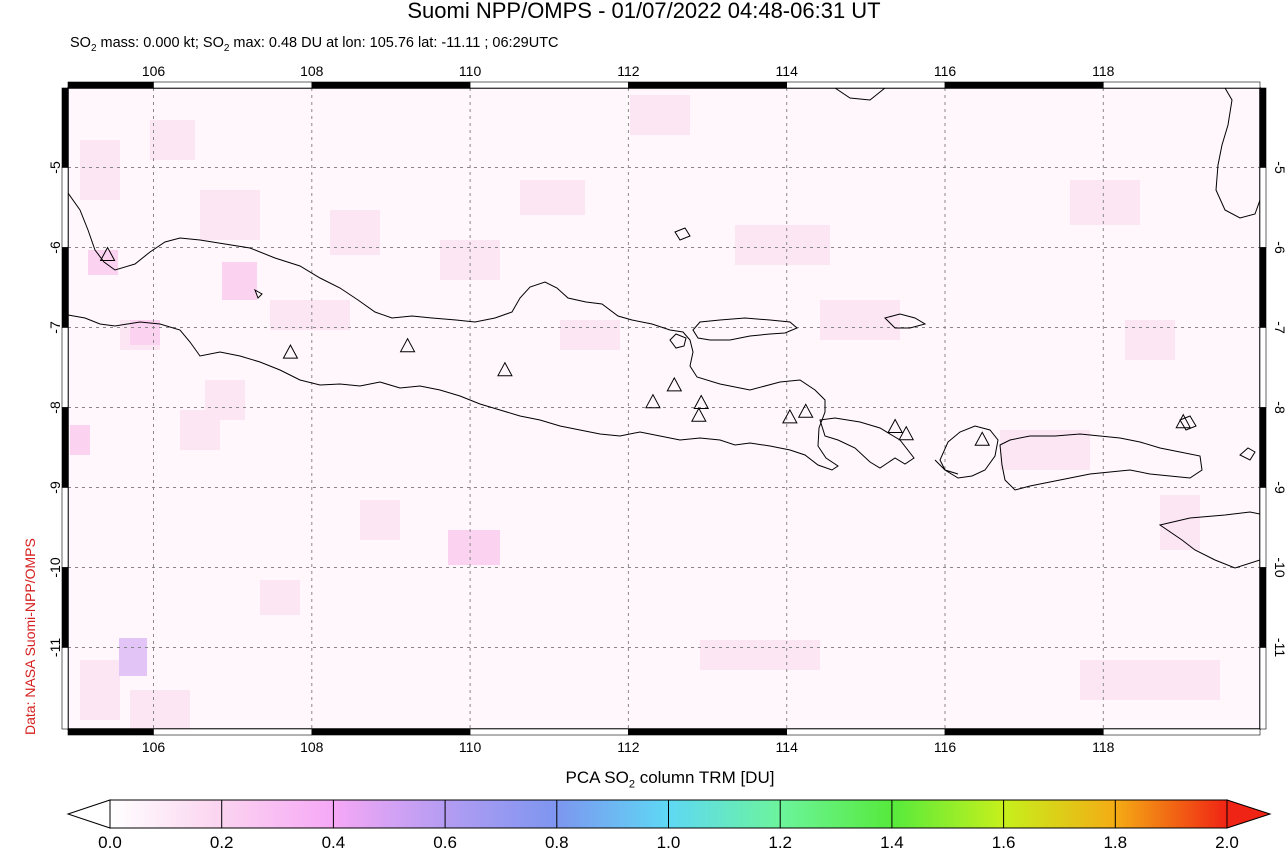 The image size is (1288, 855). I want to click on lon-tick-label-top: 108, so click(312, 71).